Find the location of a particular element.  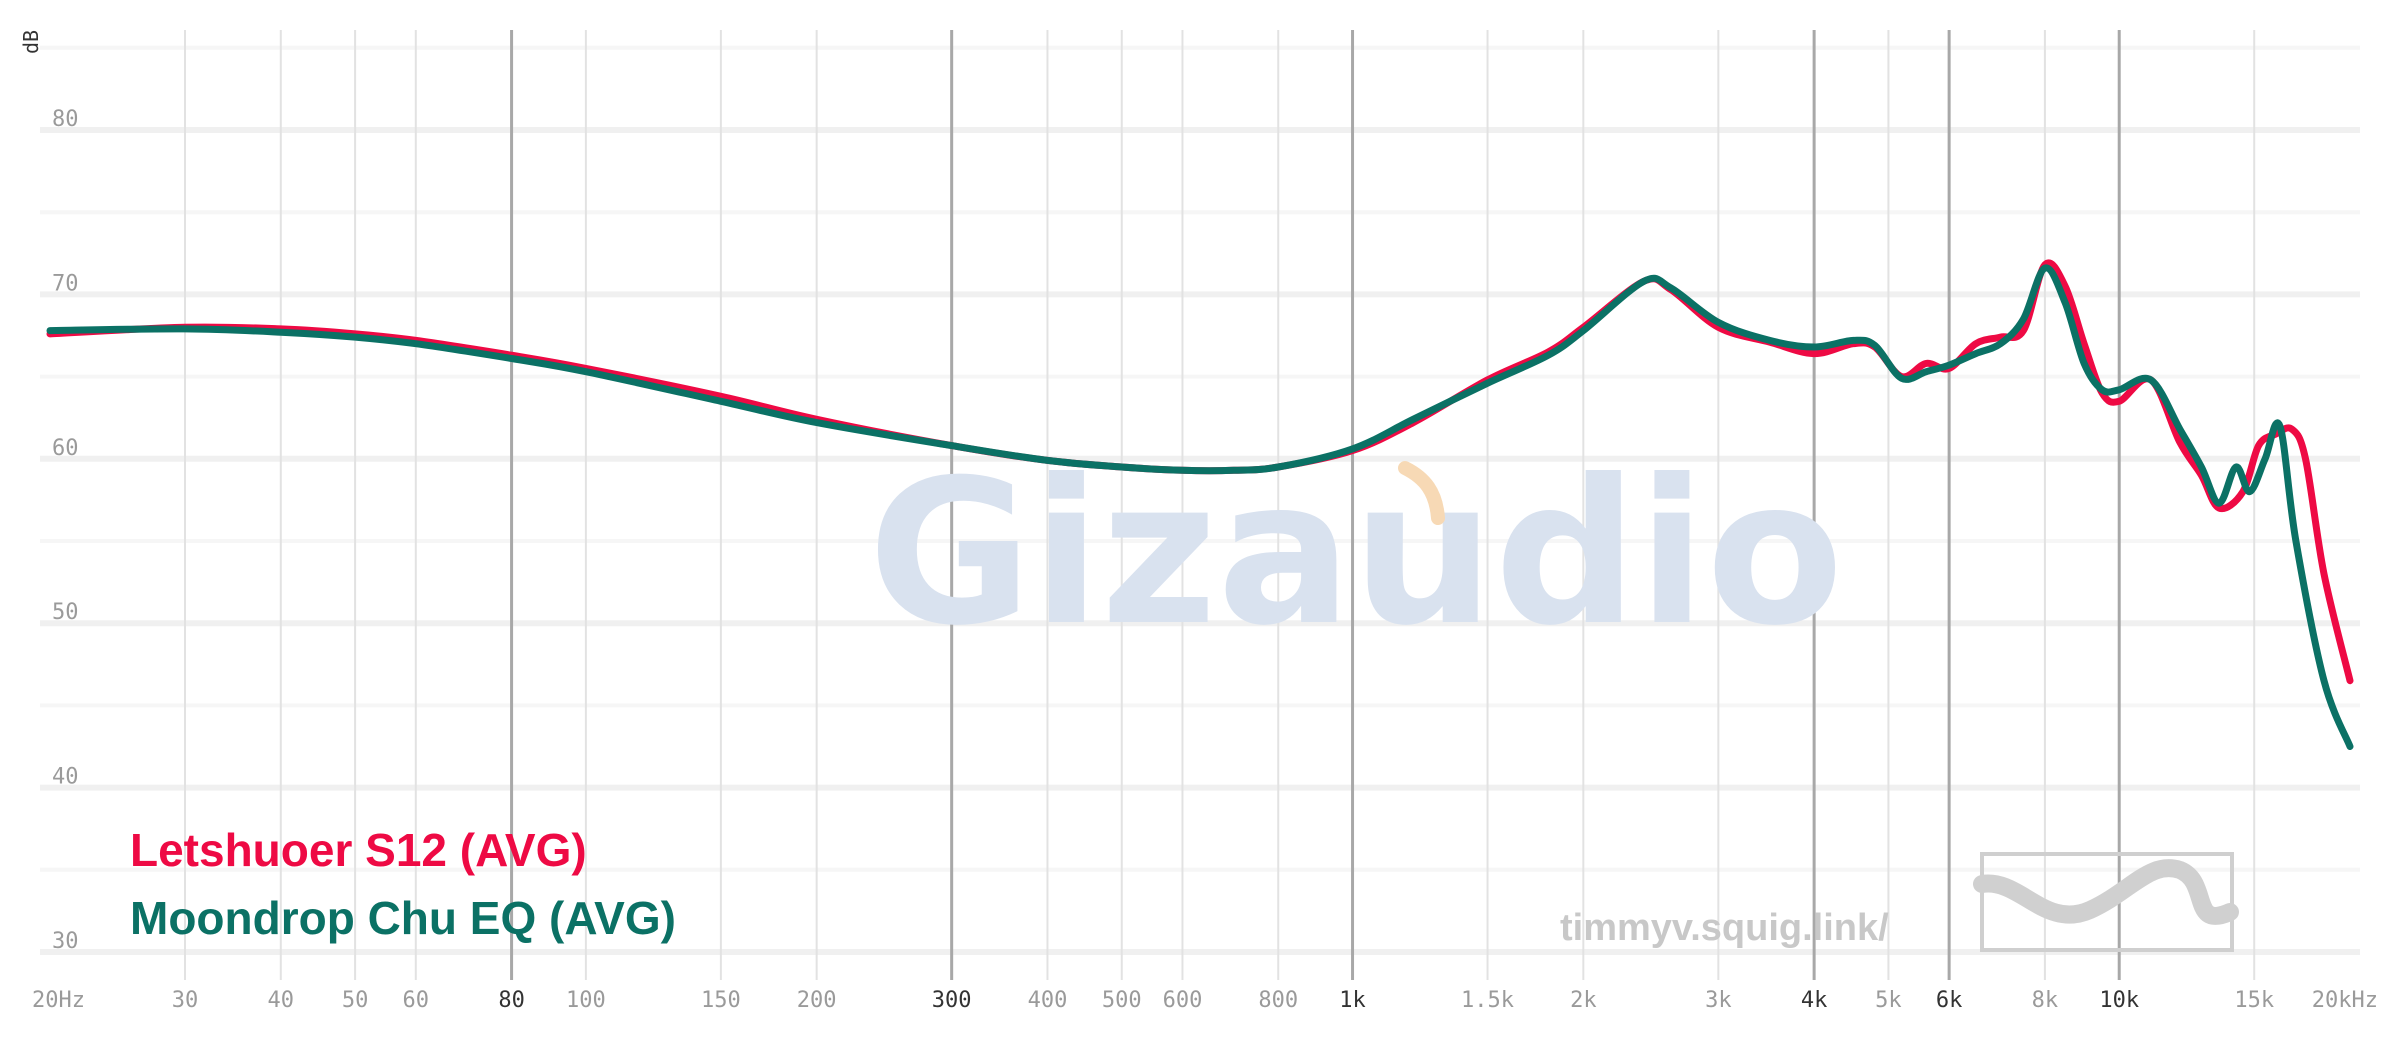

squiglink-logo is located at coordinates (2106, 902).